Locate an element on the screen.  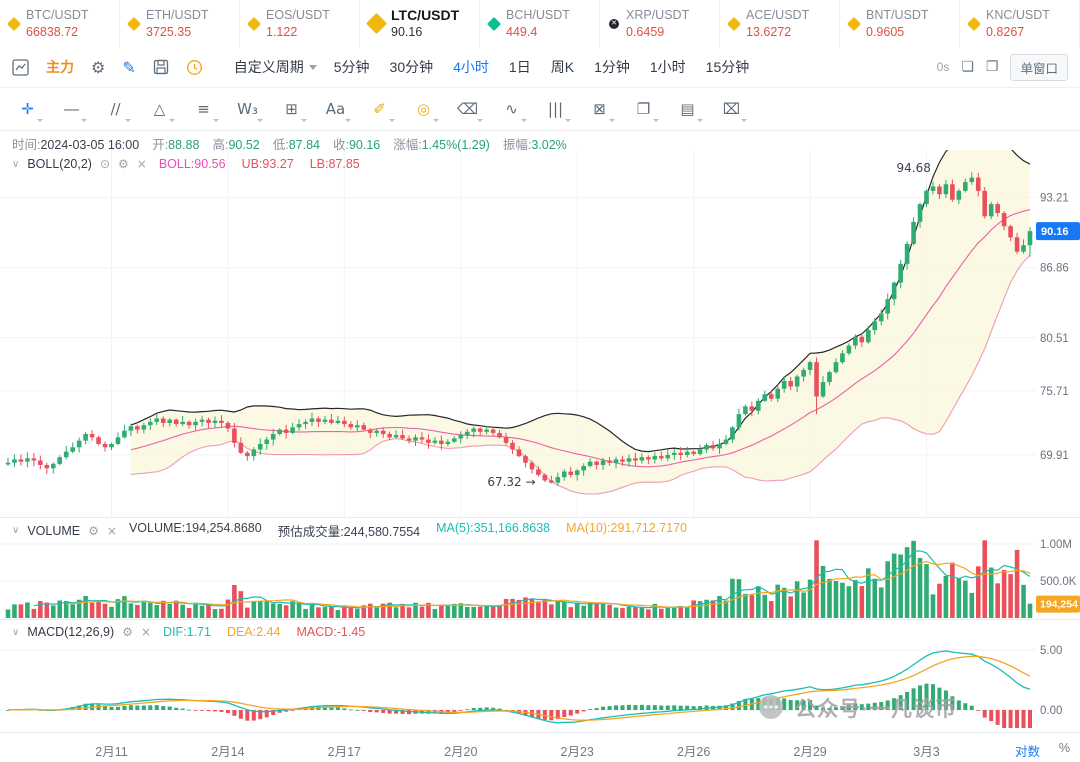
svg-text: 67.32 → is located at coordinates (511, 482).